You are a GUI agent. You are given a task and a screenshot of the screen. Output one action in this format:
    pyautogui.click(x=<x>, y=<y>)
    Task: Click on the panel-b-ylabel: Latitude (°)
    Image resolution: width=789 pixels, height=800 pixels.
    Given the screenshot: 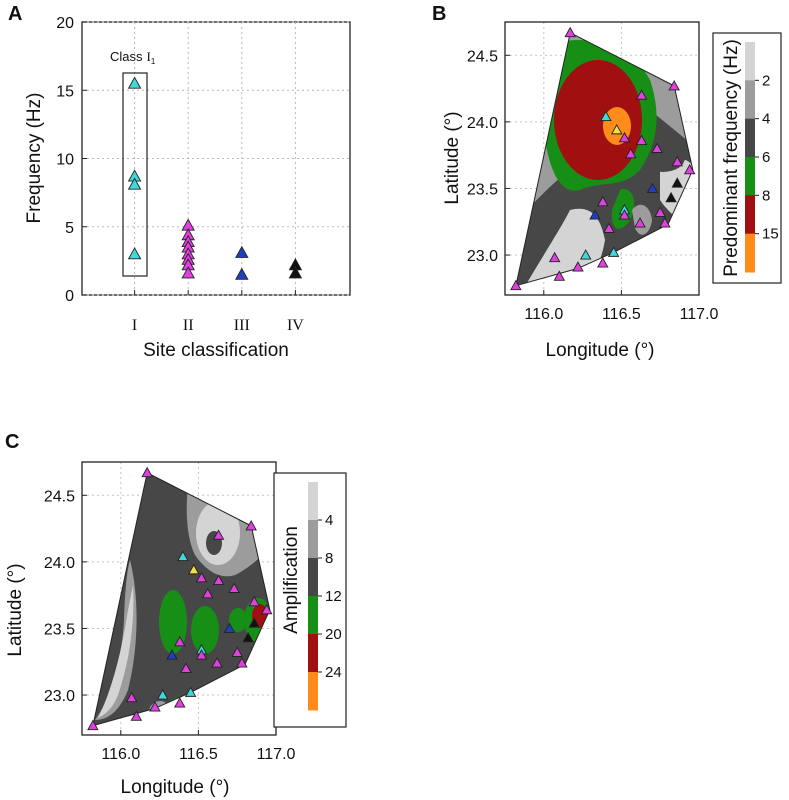 What is the action you would take?
    pyautogui.click(x=452, y=157)
    